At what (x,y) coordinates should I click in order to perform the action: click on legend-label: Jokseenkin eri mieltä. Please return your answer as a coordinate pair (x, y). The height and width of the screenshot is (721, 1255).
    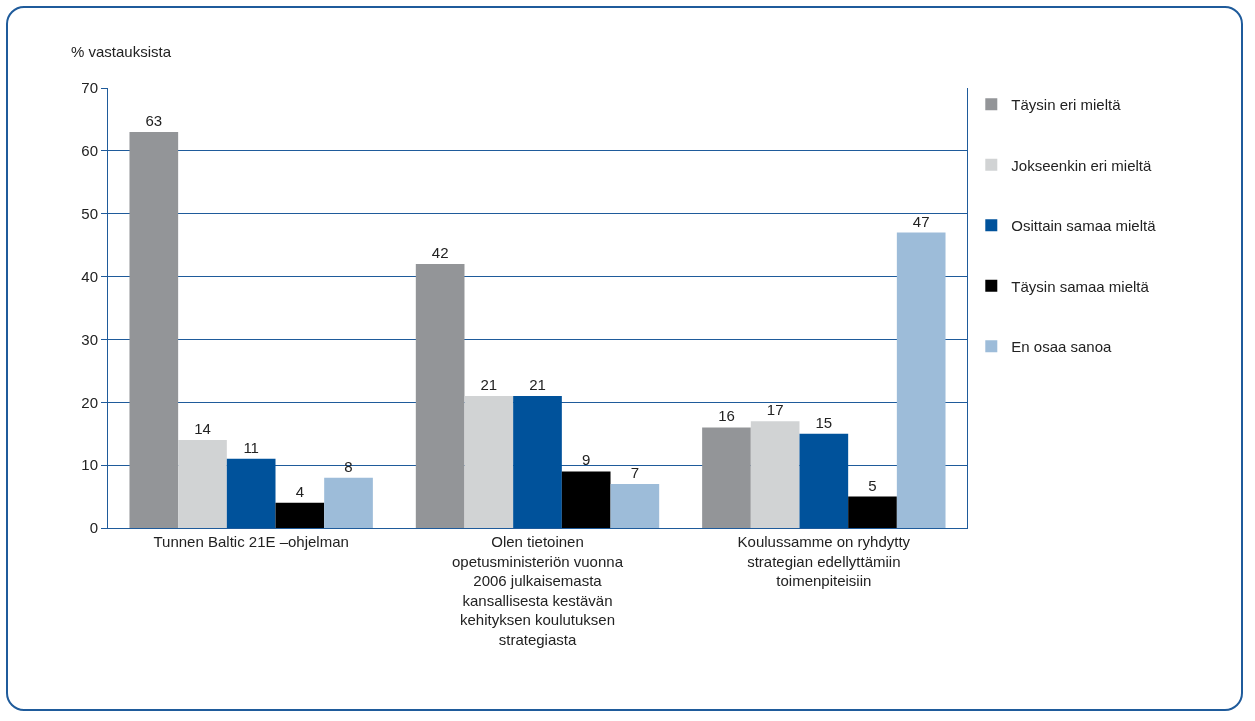
    Looking at the image, I should click on (1082, 165).